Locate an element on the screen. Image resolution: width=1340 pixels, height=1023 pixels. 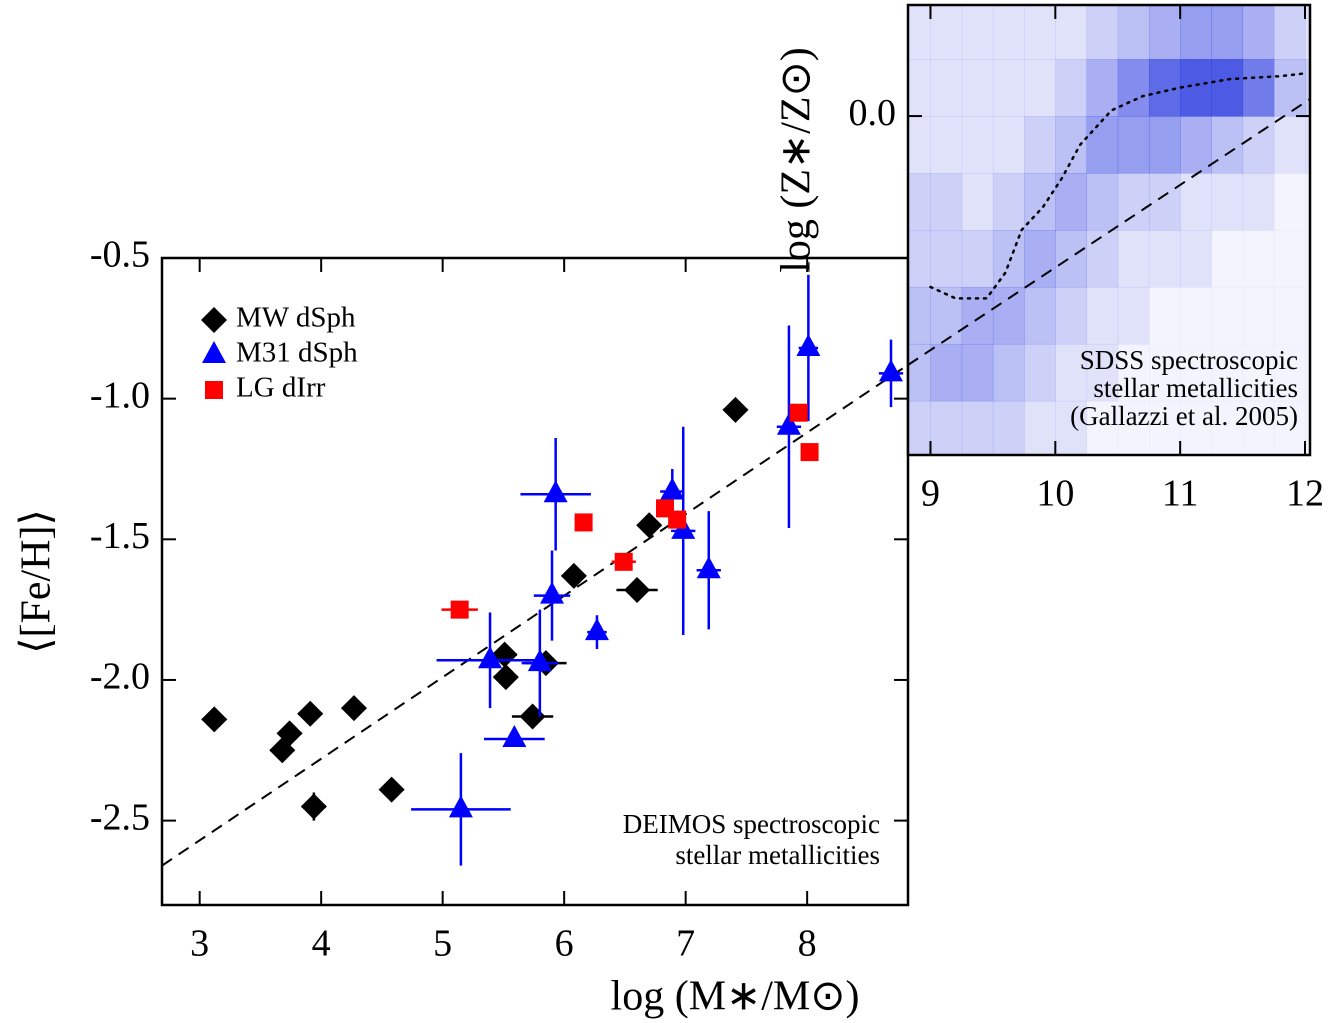
y-tick-label: -0.5 is located at coordinates (120, 255).